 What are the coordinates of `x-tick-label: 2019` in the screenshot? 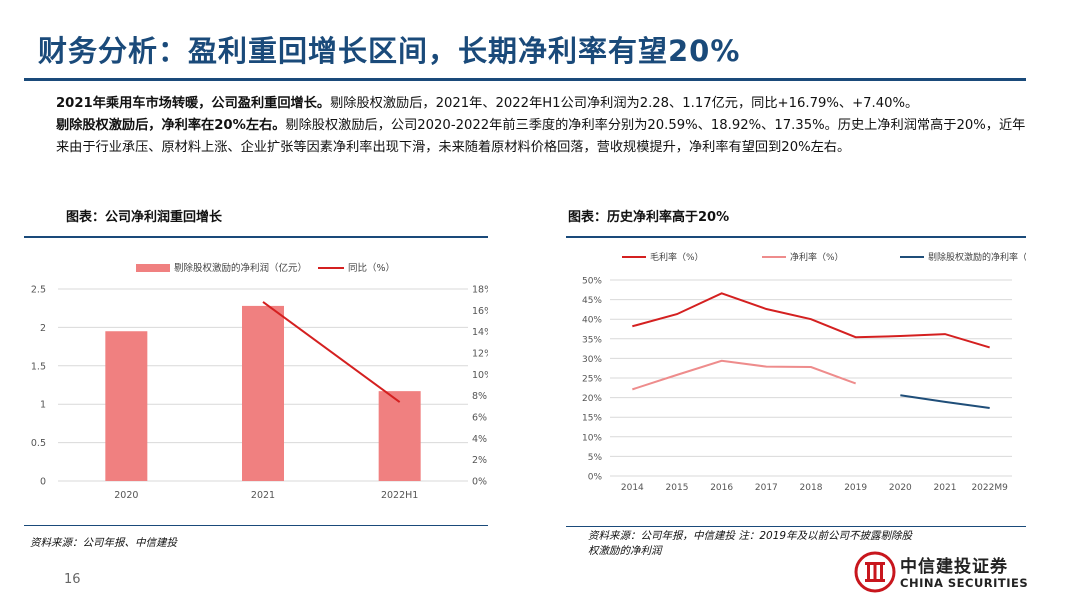 It's located at (855, 488).